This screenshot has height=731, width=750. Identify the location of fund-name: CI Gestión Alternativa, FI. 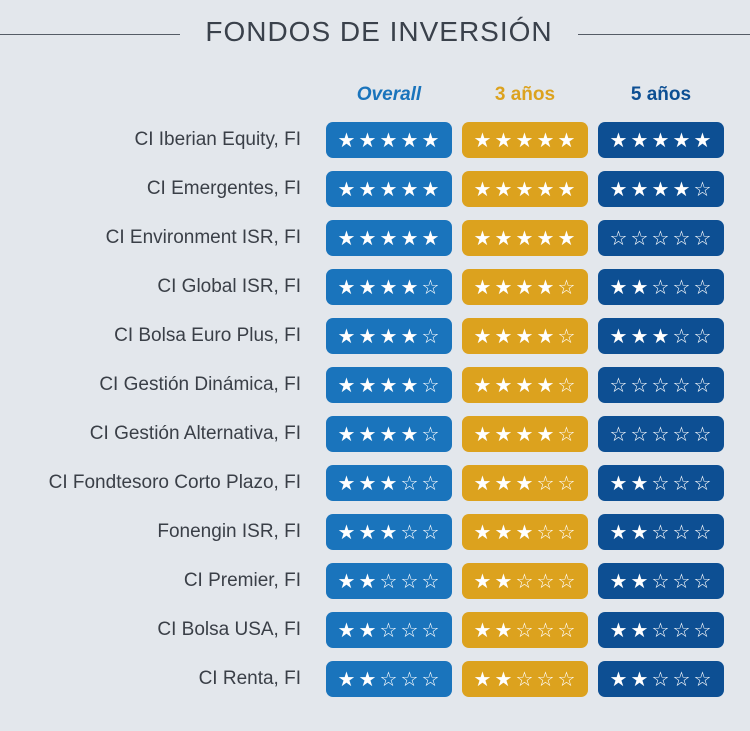
(195, 433).